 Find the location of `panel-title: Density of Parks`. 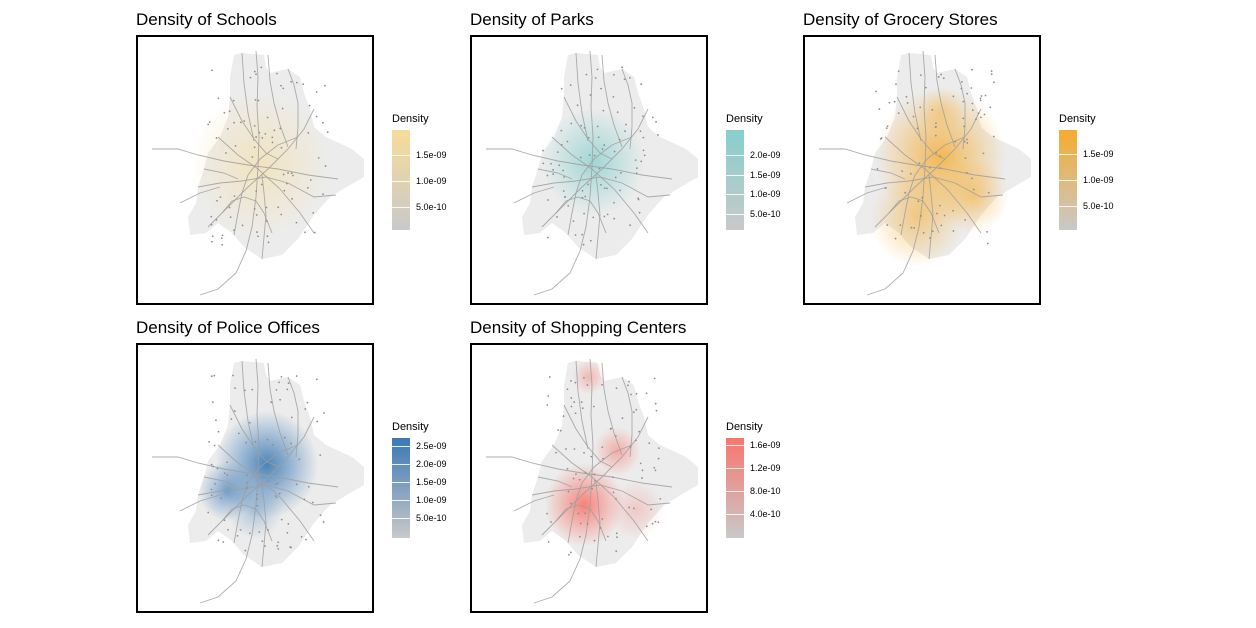

panel-title: Density of Parks is located at coordinates (532, 19).